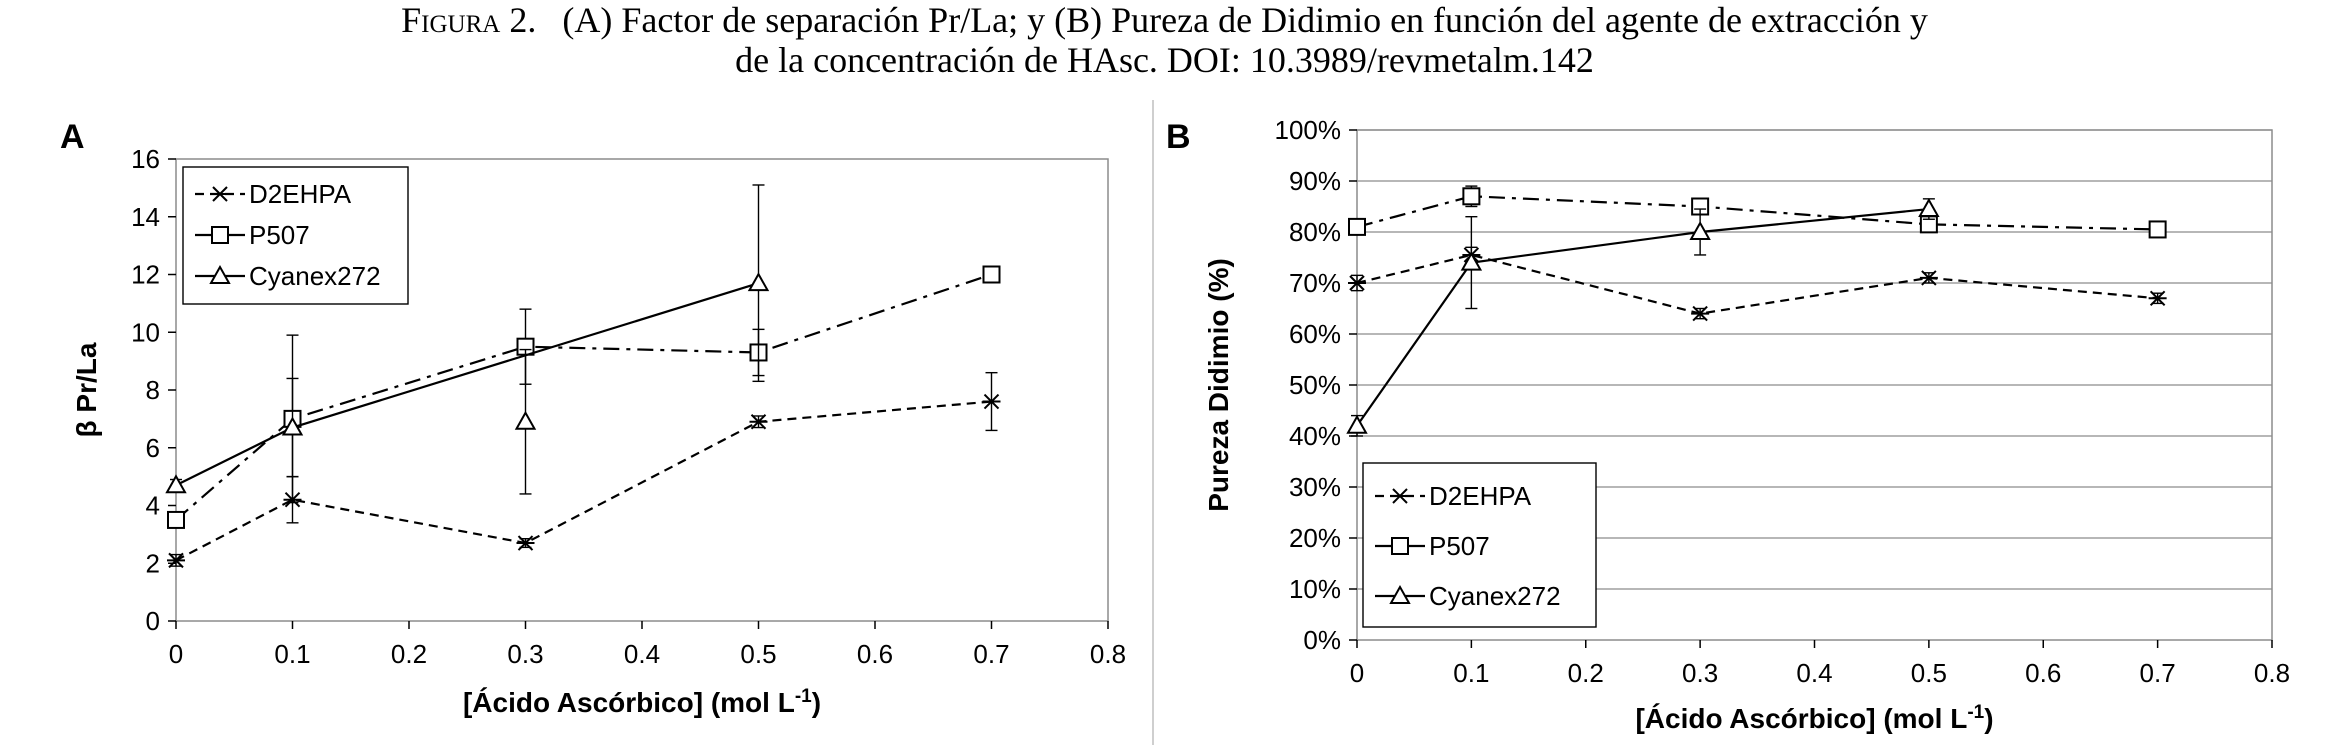 This screenshot has height=745, width=2329. Describe the element at coordinates (292, 654) in the screenshot. I see `panel-a-x-tick-label: 0.1` at that location.